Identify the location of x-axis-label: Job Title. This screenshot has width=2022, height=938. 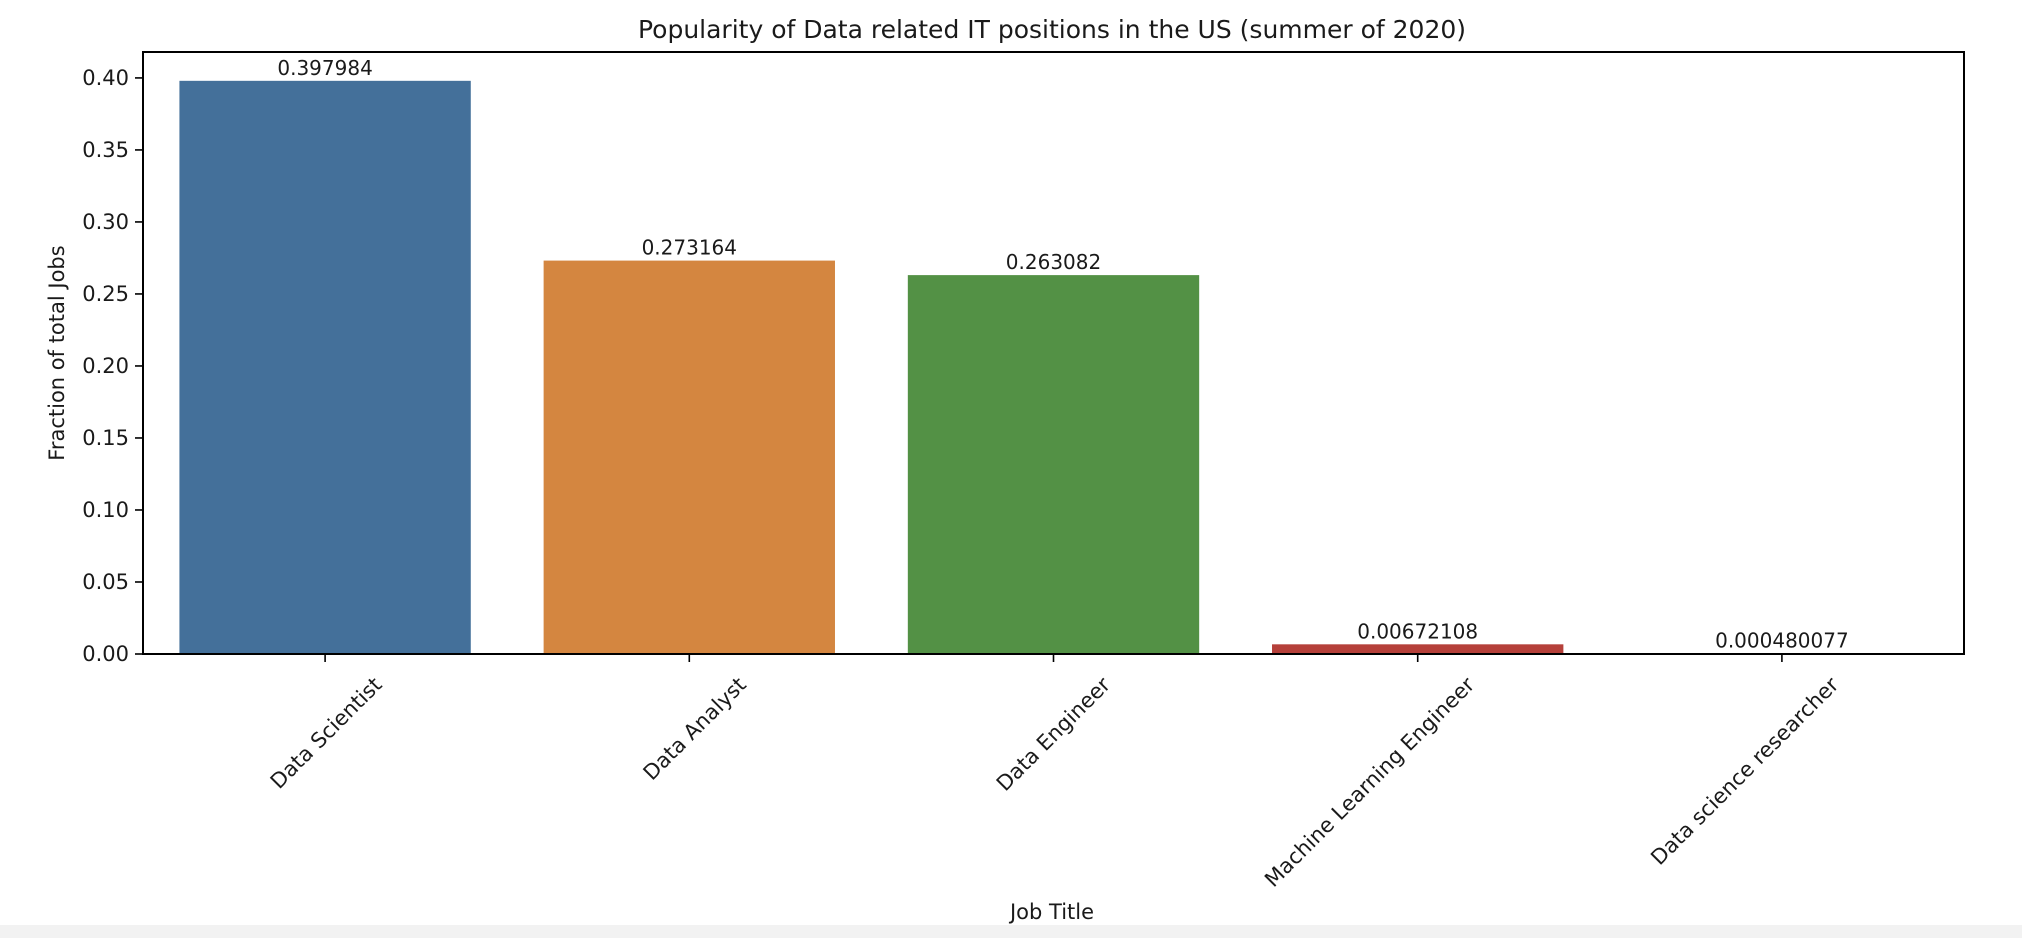
(1051, 912).